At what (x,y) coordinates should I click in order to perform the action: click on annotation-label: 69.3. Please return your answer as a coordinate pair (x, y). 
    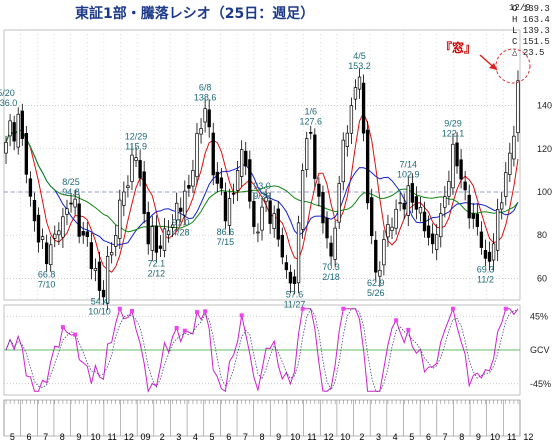
    Looking at the image, I should click on (486, 269).